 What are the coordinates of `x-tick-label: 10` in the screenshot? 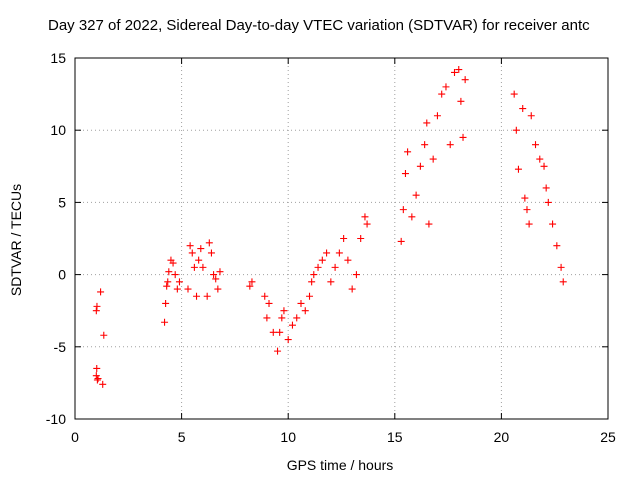 It's located at (288, 437).